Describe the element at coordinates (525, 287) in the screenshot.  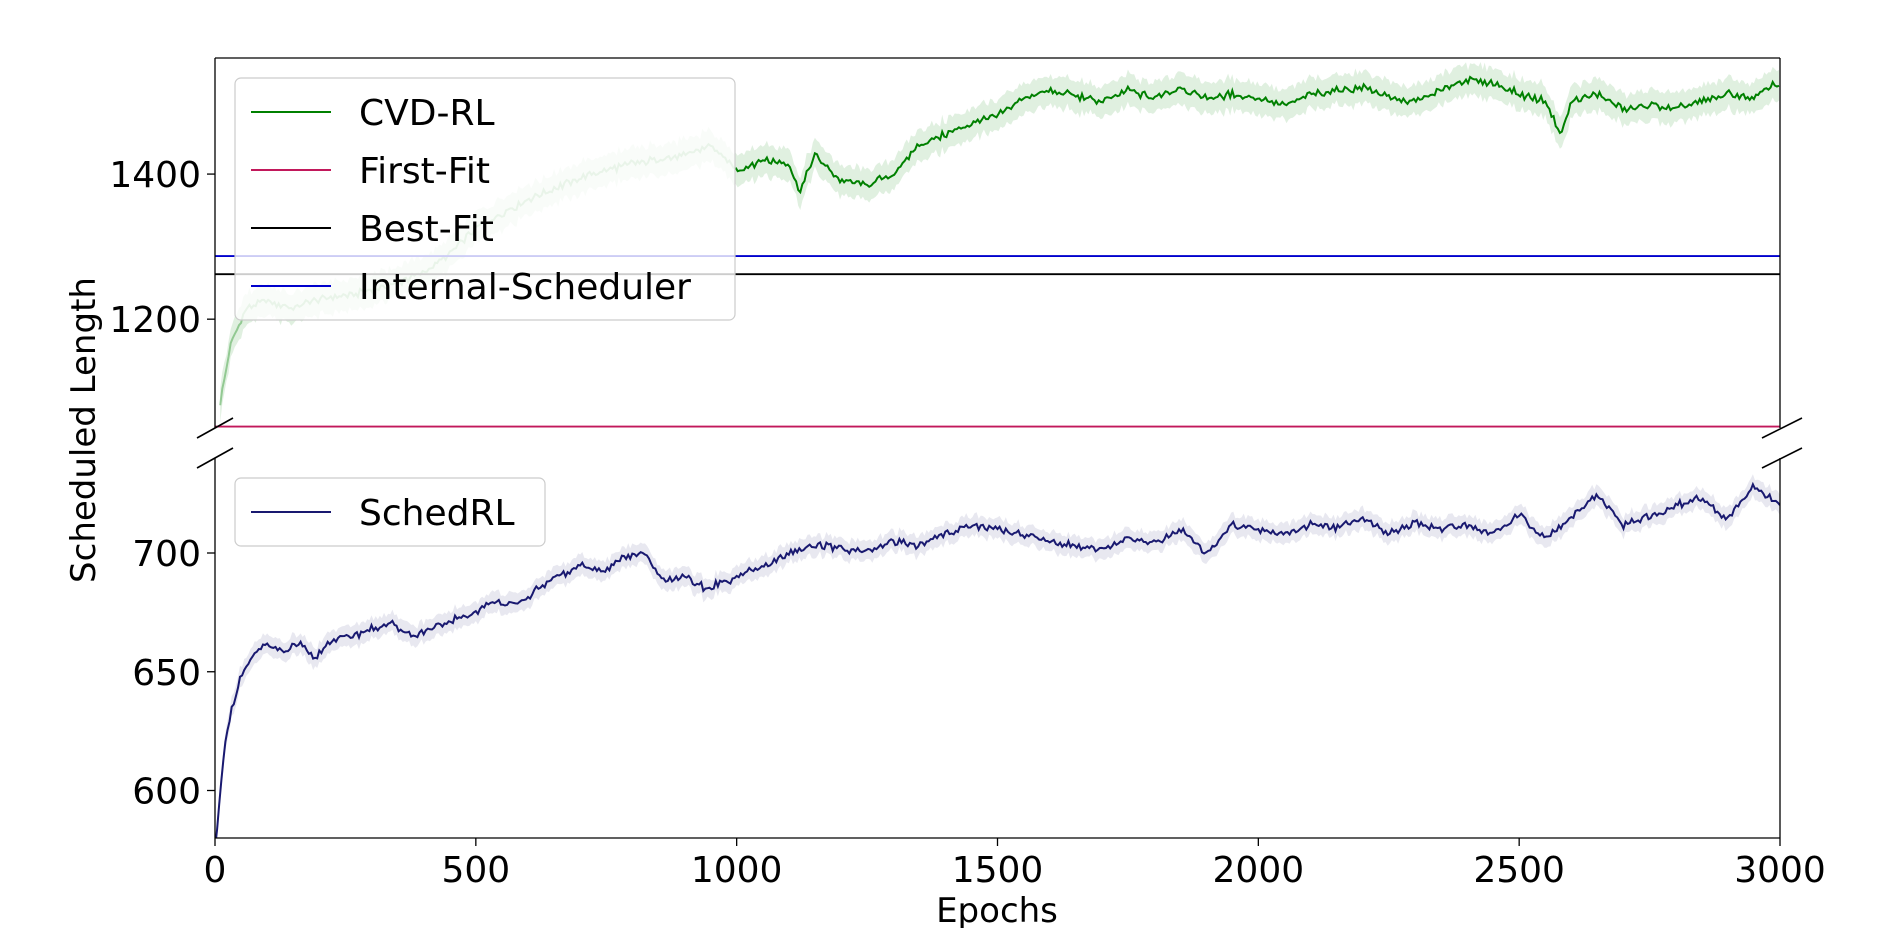
I see `legend-label-internal-scheduler: Internal-Scheduler` at that location.